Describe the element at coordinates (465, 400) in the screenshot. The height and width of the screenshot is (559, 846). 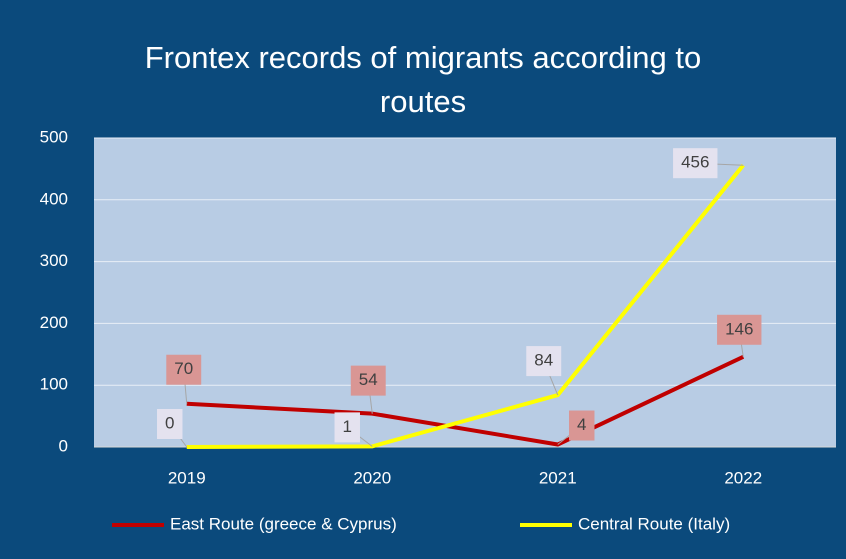
I see `series-line` at that location.